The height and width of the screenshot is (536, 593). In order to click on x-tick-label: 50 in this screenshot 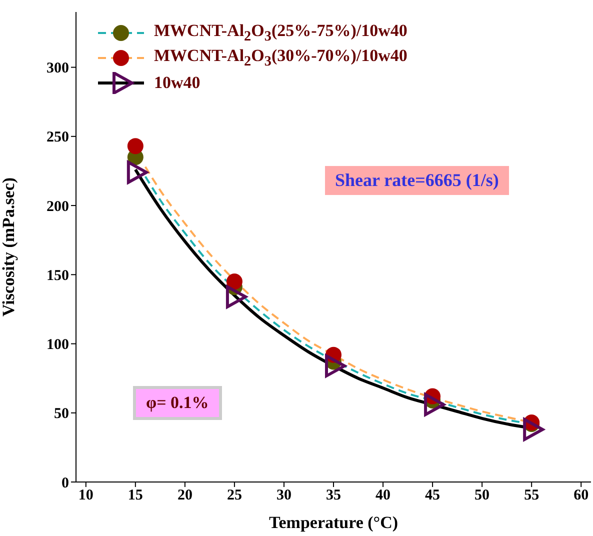, I will do `click(482, 496)`.